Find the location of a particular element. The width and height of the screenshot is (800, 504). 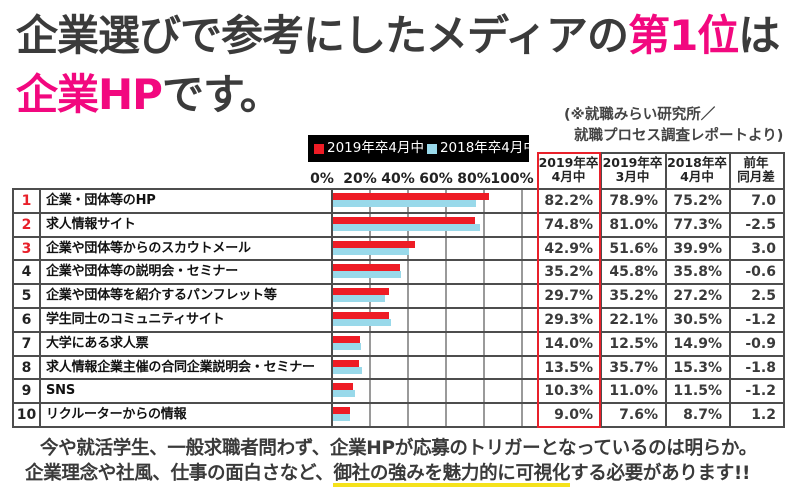

media-label: 企業や団体等を紹介するパンフレット等 is located at coordinates (161, 296).